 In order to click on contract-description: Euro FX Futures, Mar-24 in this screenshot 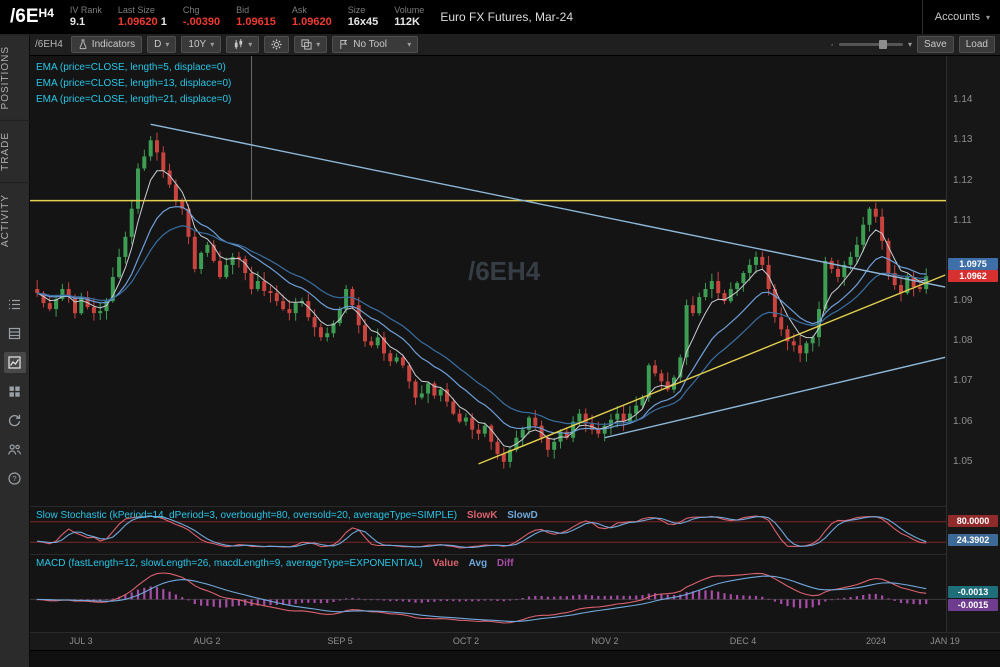, I will do `click(507, 17)`.